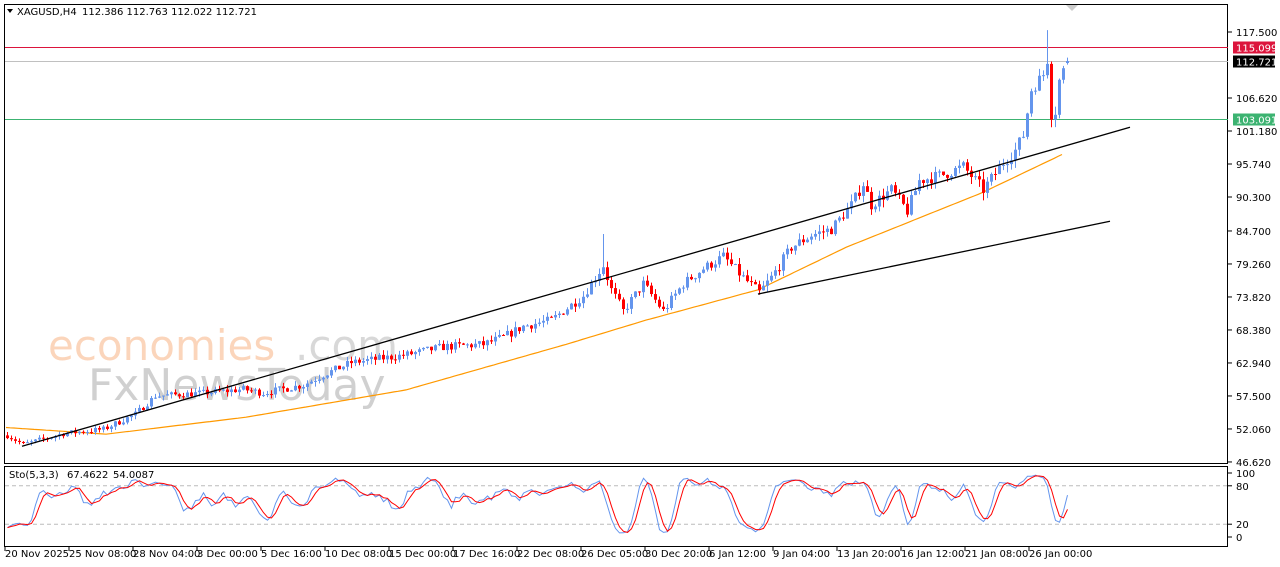 This screenshot has width=1280, height=567. I want to click on level-label-high: 115.099, so click(1256, 49).